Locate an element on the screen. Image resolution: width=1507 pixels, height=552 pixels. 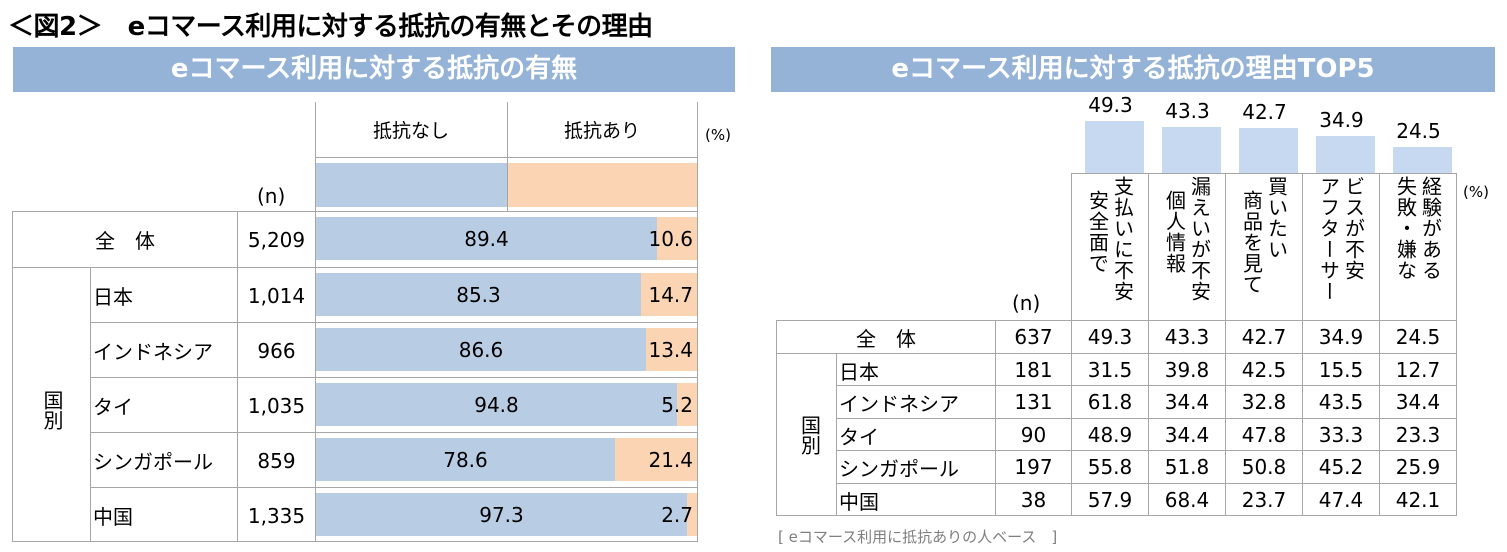
bar-value-label: 14.7 is located at coordinates (670, 294).